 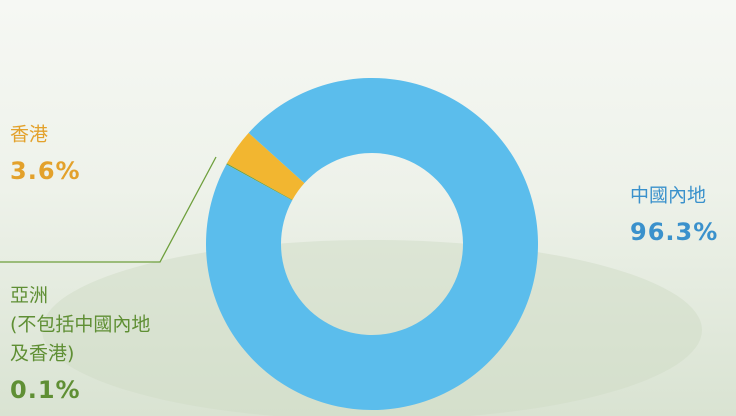 I want to click on category-label: 亞洲, so click(x=29, y=296).